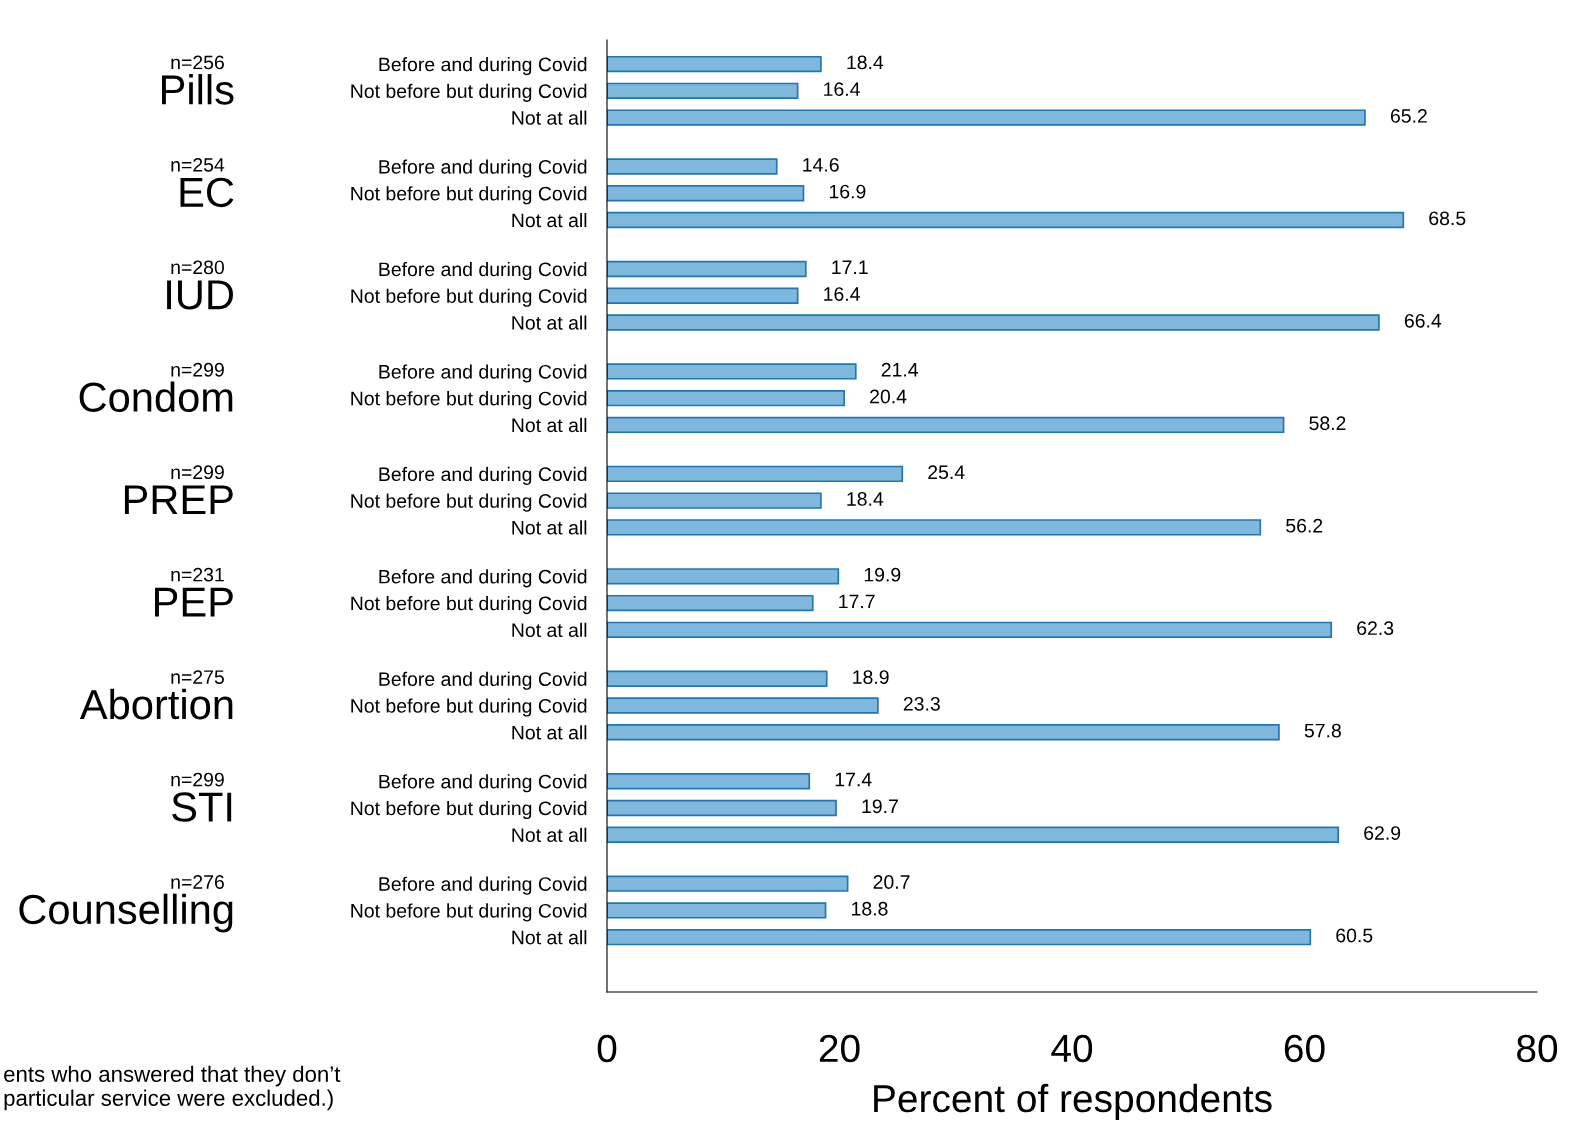 The height and width of the screenshot is (1128, 1575). What do you see at coordinates (850, 267) in the screenshot?
I see `data-label: 17.1` at bounding box center [850, 267].